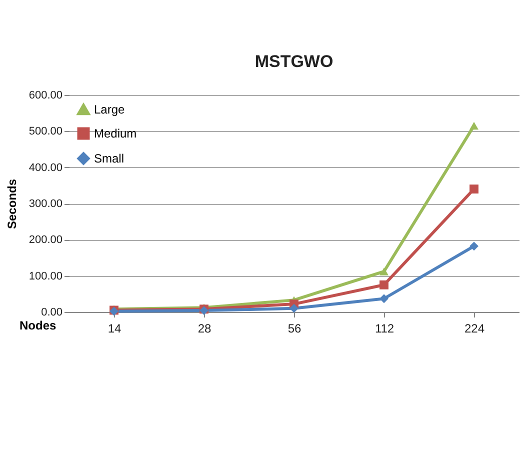 This screenshot has width=523, height=451. Describe the element at coordinates (45, 276) in the screenshot. I see `y-tick-label: 100.00` at that location.